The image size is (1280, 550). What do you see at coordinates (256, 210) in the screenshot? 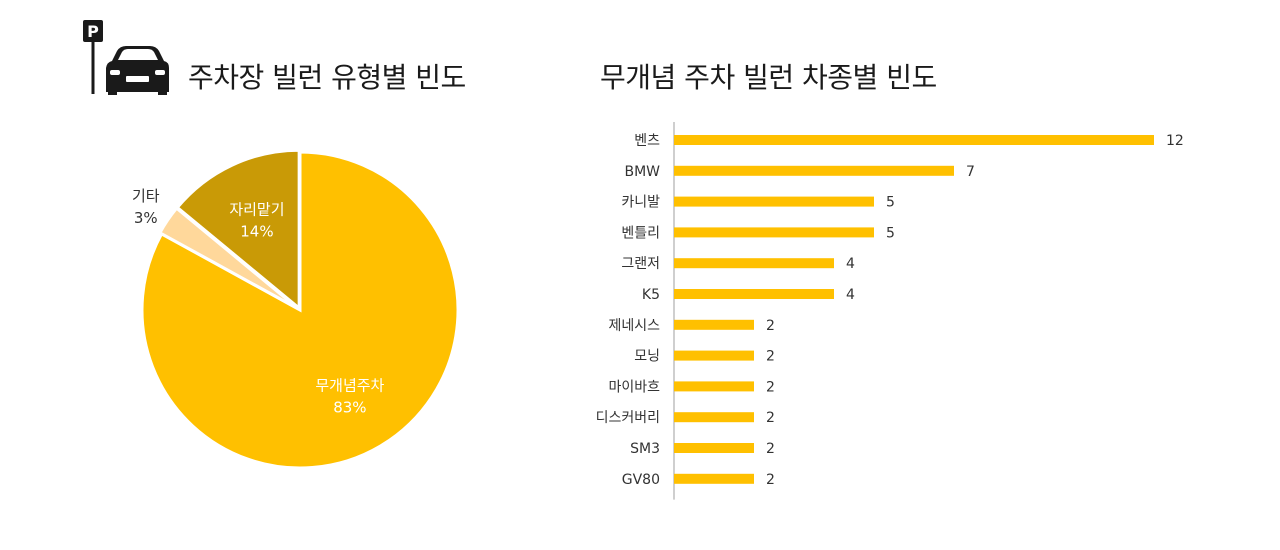
I see `pie-slice-label: 자리맡기` at bounding box center [256, 210].